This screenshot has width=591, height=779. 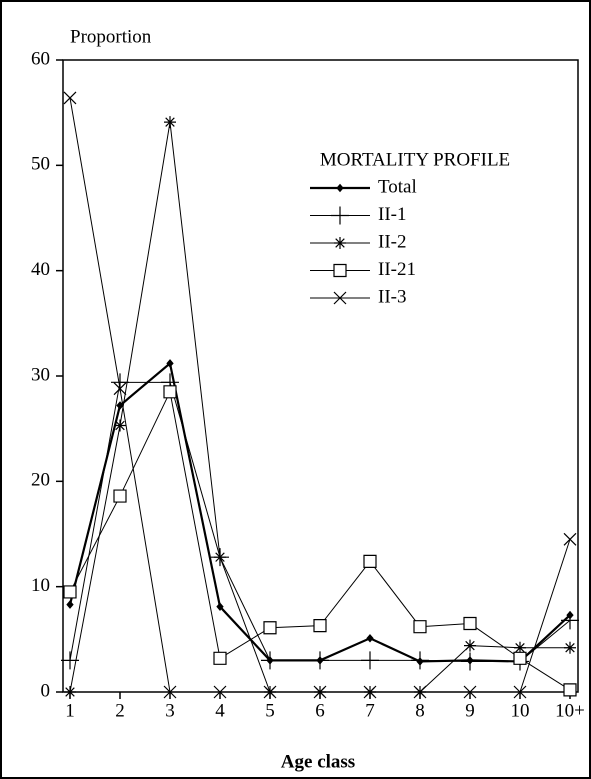 What do you see at coordinates (318, 761) in the screenshot?
I see `x-axis-label: Age class` at bounding box center [318, 761].